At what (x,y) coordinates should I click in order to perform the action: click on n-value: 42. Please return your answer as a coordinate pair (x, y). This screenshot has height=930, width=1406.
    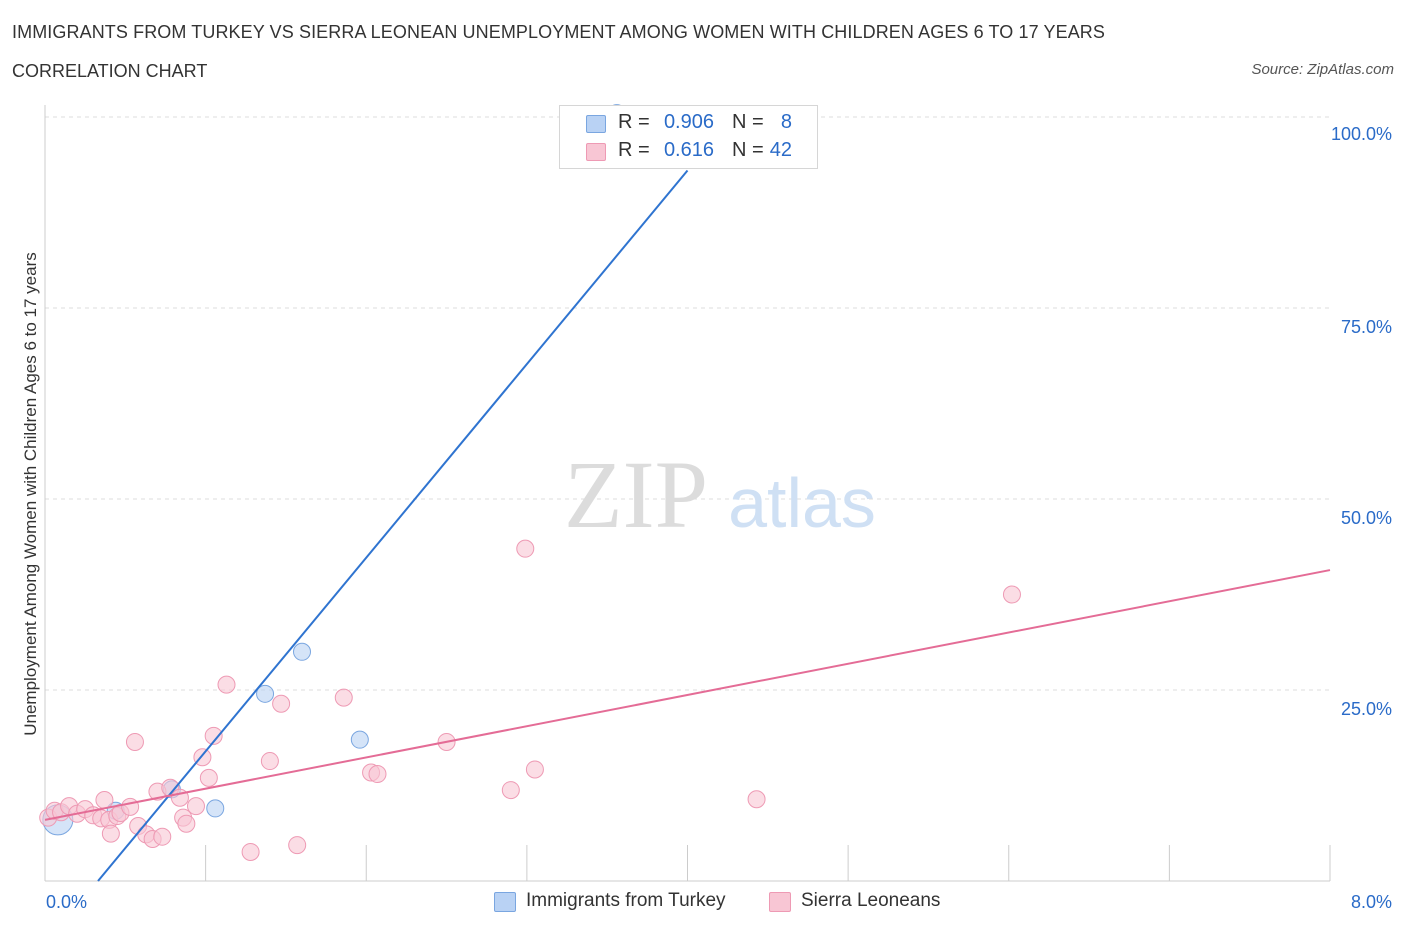
    Looking at the image, I should click on (780, 150).